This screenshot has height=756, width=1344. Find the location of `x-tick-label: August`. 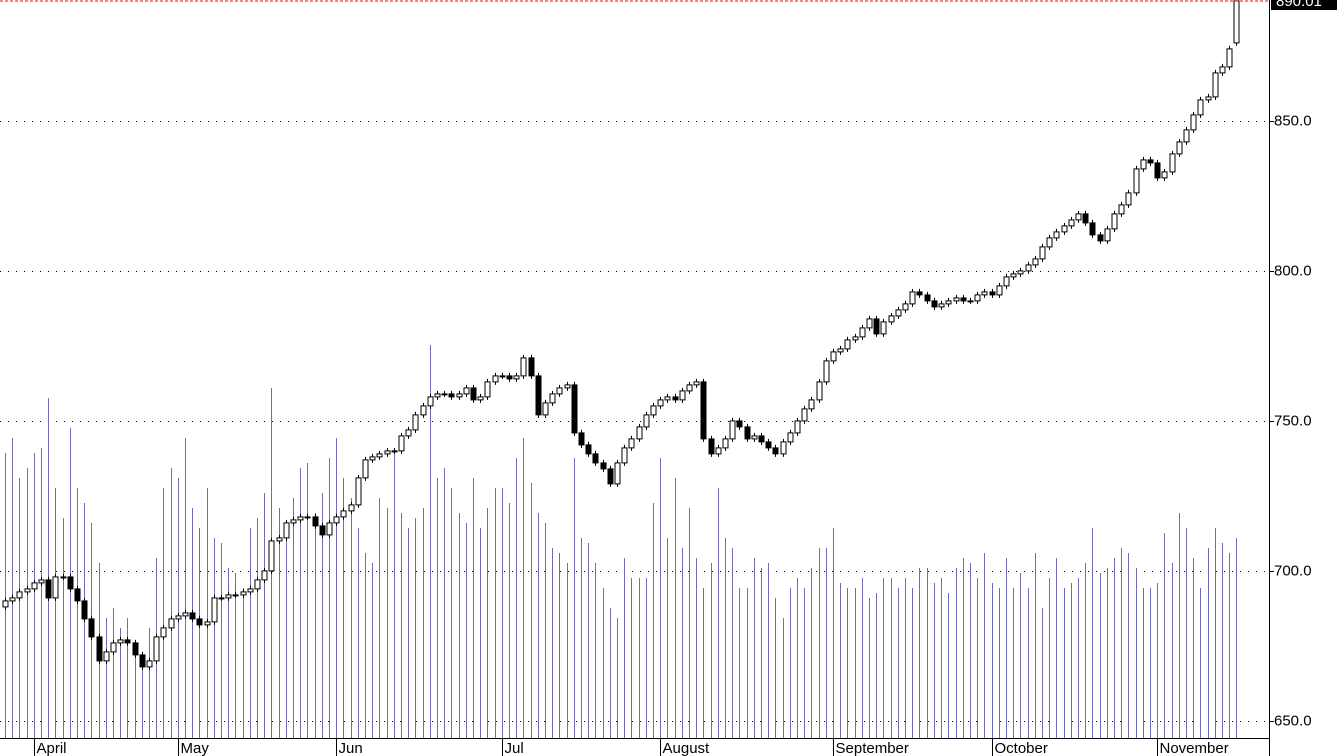

x-tick-label: August is located at coordinates (687, 748).